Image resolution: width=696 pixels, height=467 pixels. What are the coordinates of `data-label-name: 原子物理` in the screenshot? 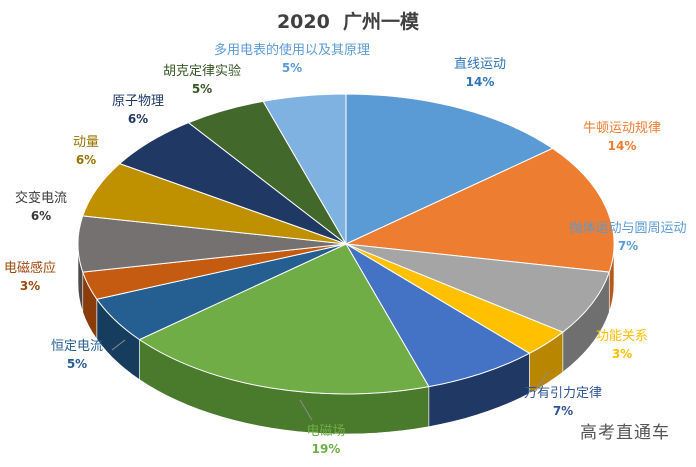 It's located at (138, 101).